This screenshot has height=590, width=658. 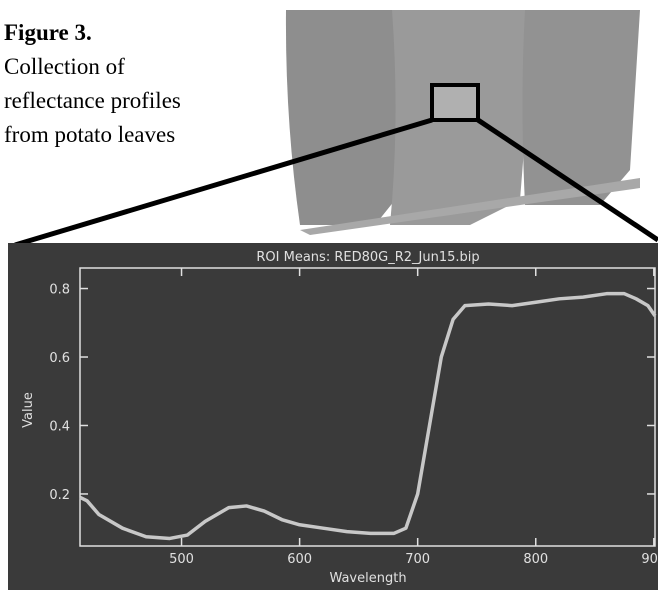 I want to click on x-tick-label: 600, so click(x=299, y=559).